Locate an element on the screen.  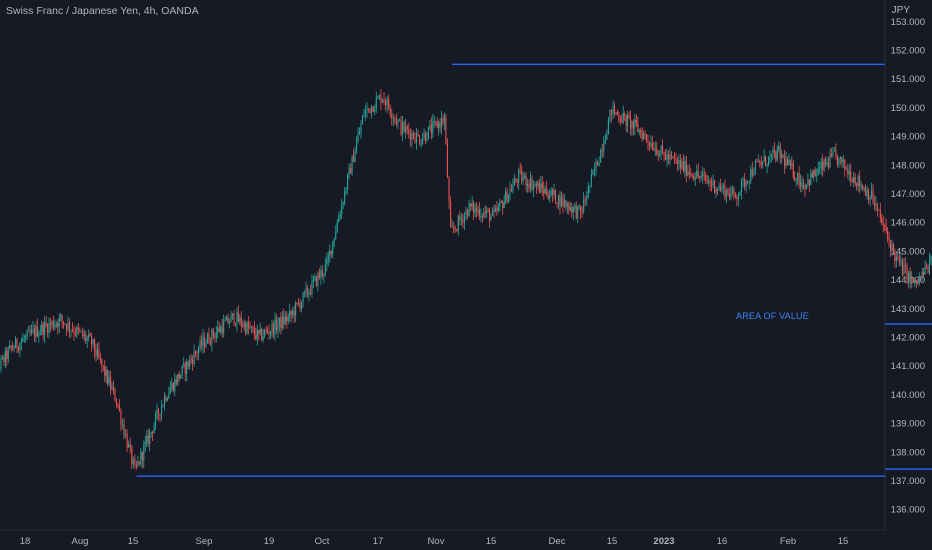
y-tick-label: 147.000 is located at coordinates (908, 194).